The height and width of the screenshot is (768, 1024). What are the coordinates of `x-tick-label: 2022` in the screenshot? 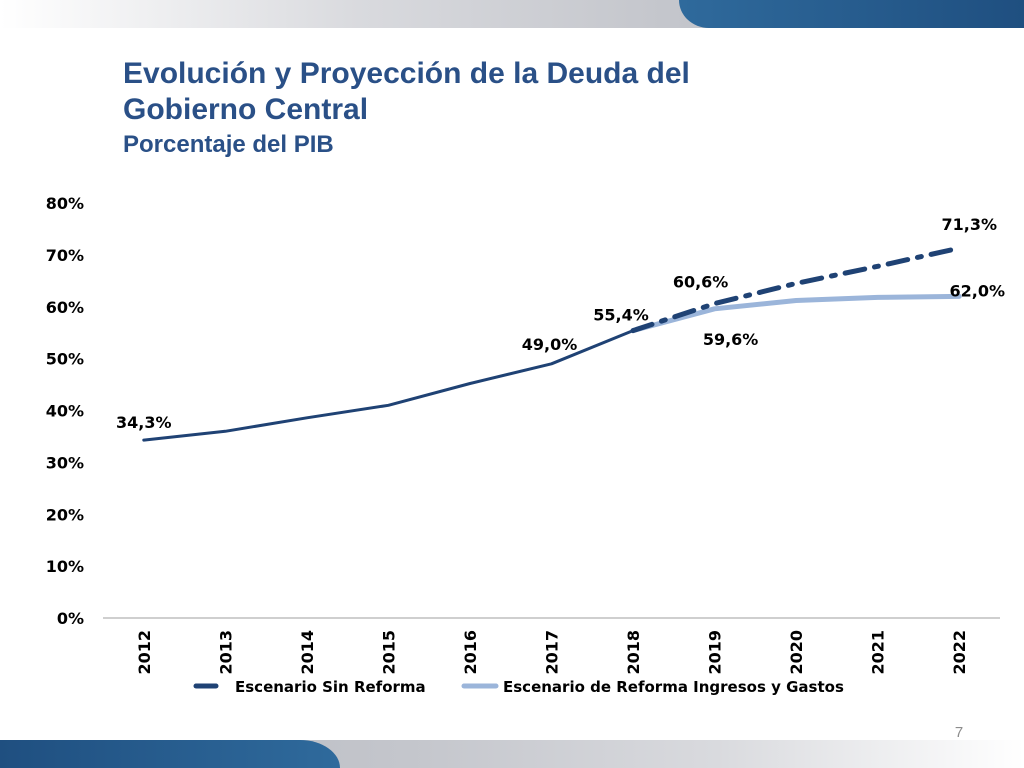 It's located at (959, 652).